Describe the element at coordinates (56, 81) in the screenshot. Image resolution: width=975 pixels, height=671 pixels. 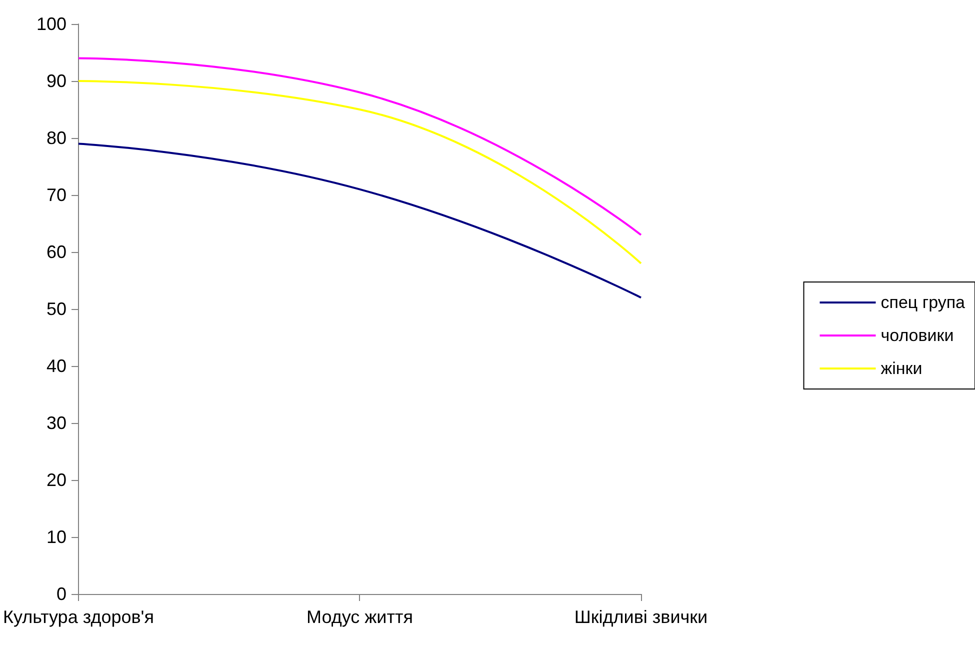
I see `y-tick-label: 90` at that location.